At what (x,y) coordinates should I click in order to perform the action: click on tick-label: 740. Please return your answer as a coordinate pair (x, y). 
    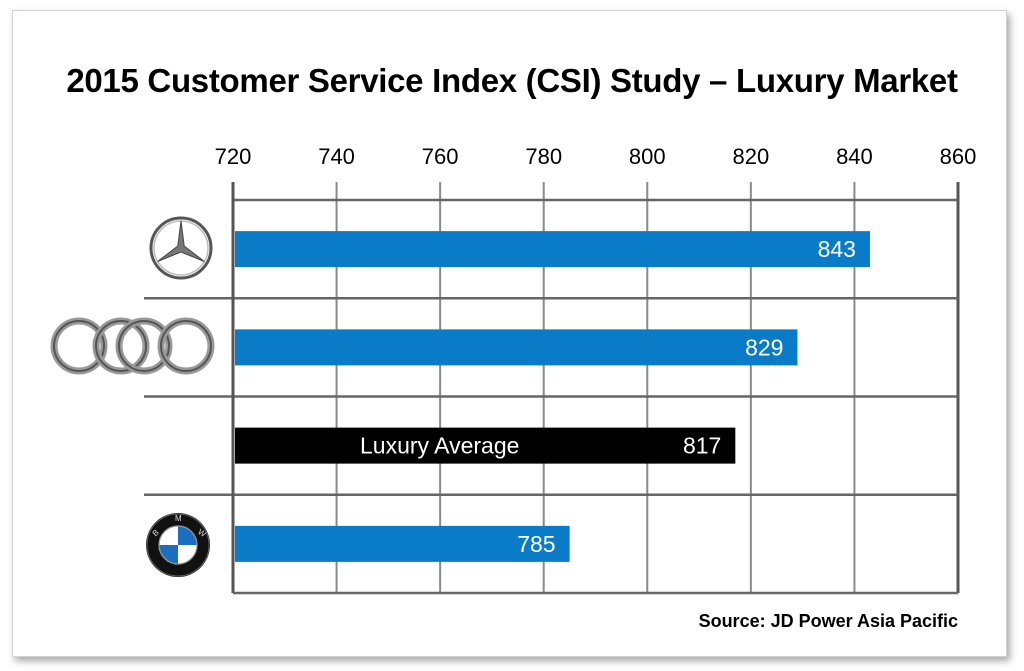
    Looking at the image, I should click on (336, 156).